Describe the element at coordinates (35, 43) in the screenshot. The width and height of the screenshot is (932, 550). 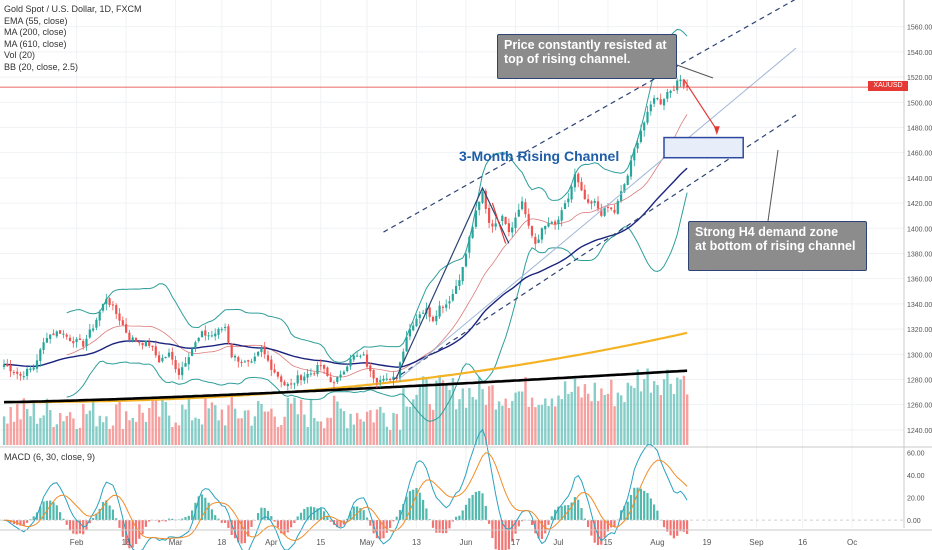
I see `legend-study: MA (610, close)` at that location.